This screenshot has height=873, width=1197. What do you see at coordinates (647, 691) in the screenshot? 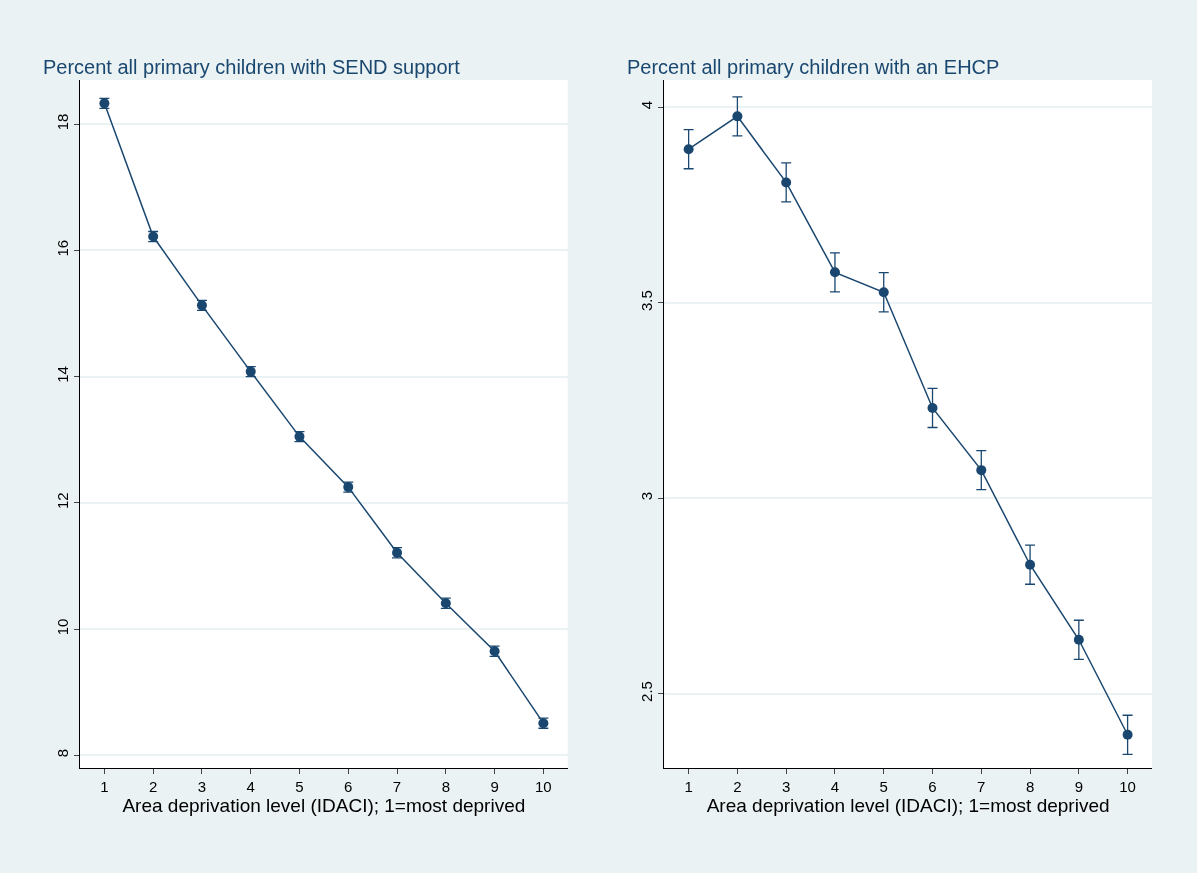
I see `y-tick-label: 2.5` at bounding box center [647, 691].